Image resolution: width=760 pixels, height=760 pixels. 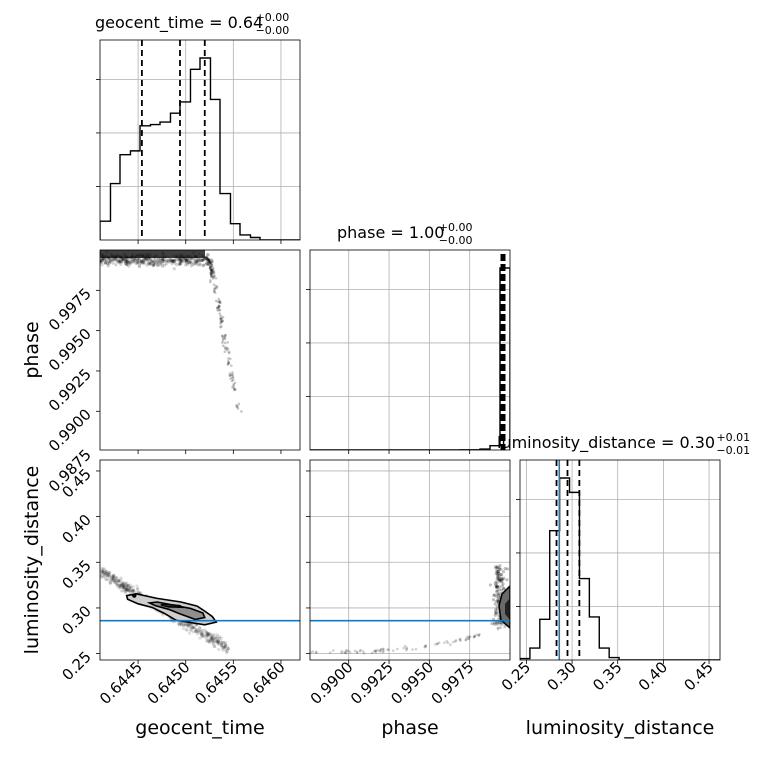 I want to click on title-sup: +0.01, so click(x=733, y=437).